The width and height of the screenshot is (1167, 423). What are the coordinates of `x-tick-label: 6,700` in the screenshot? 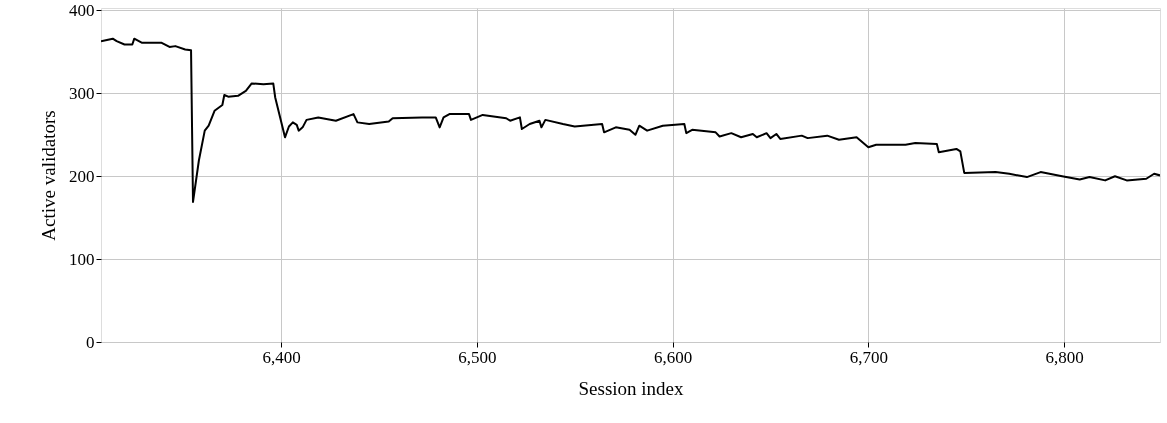 It's located at (868, 357).